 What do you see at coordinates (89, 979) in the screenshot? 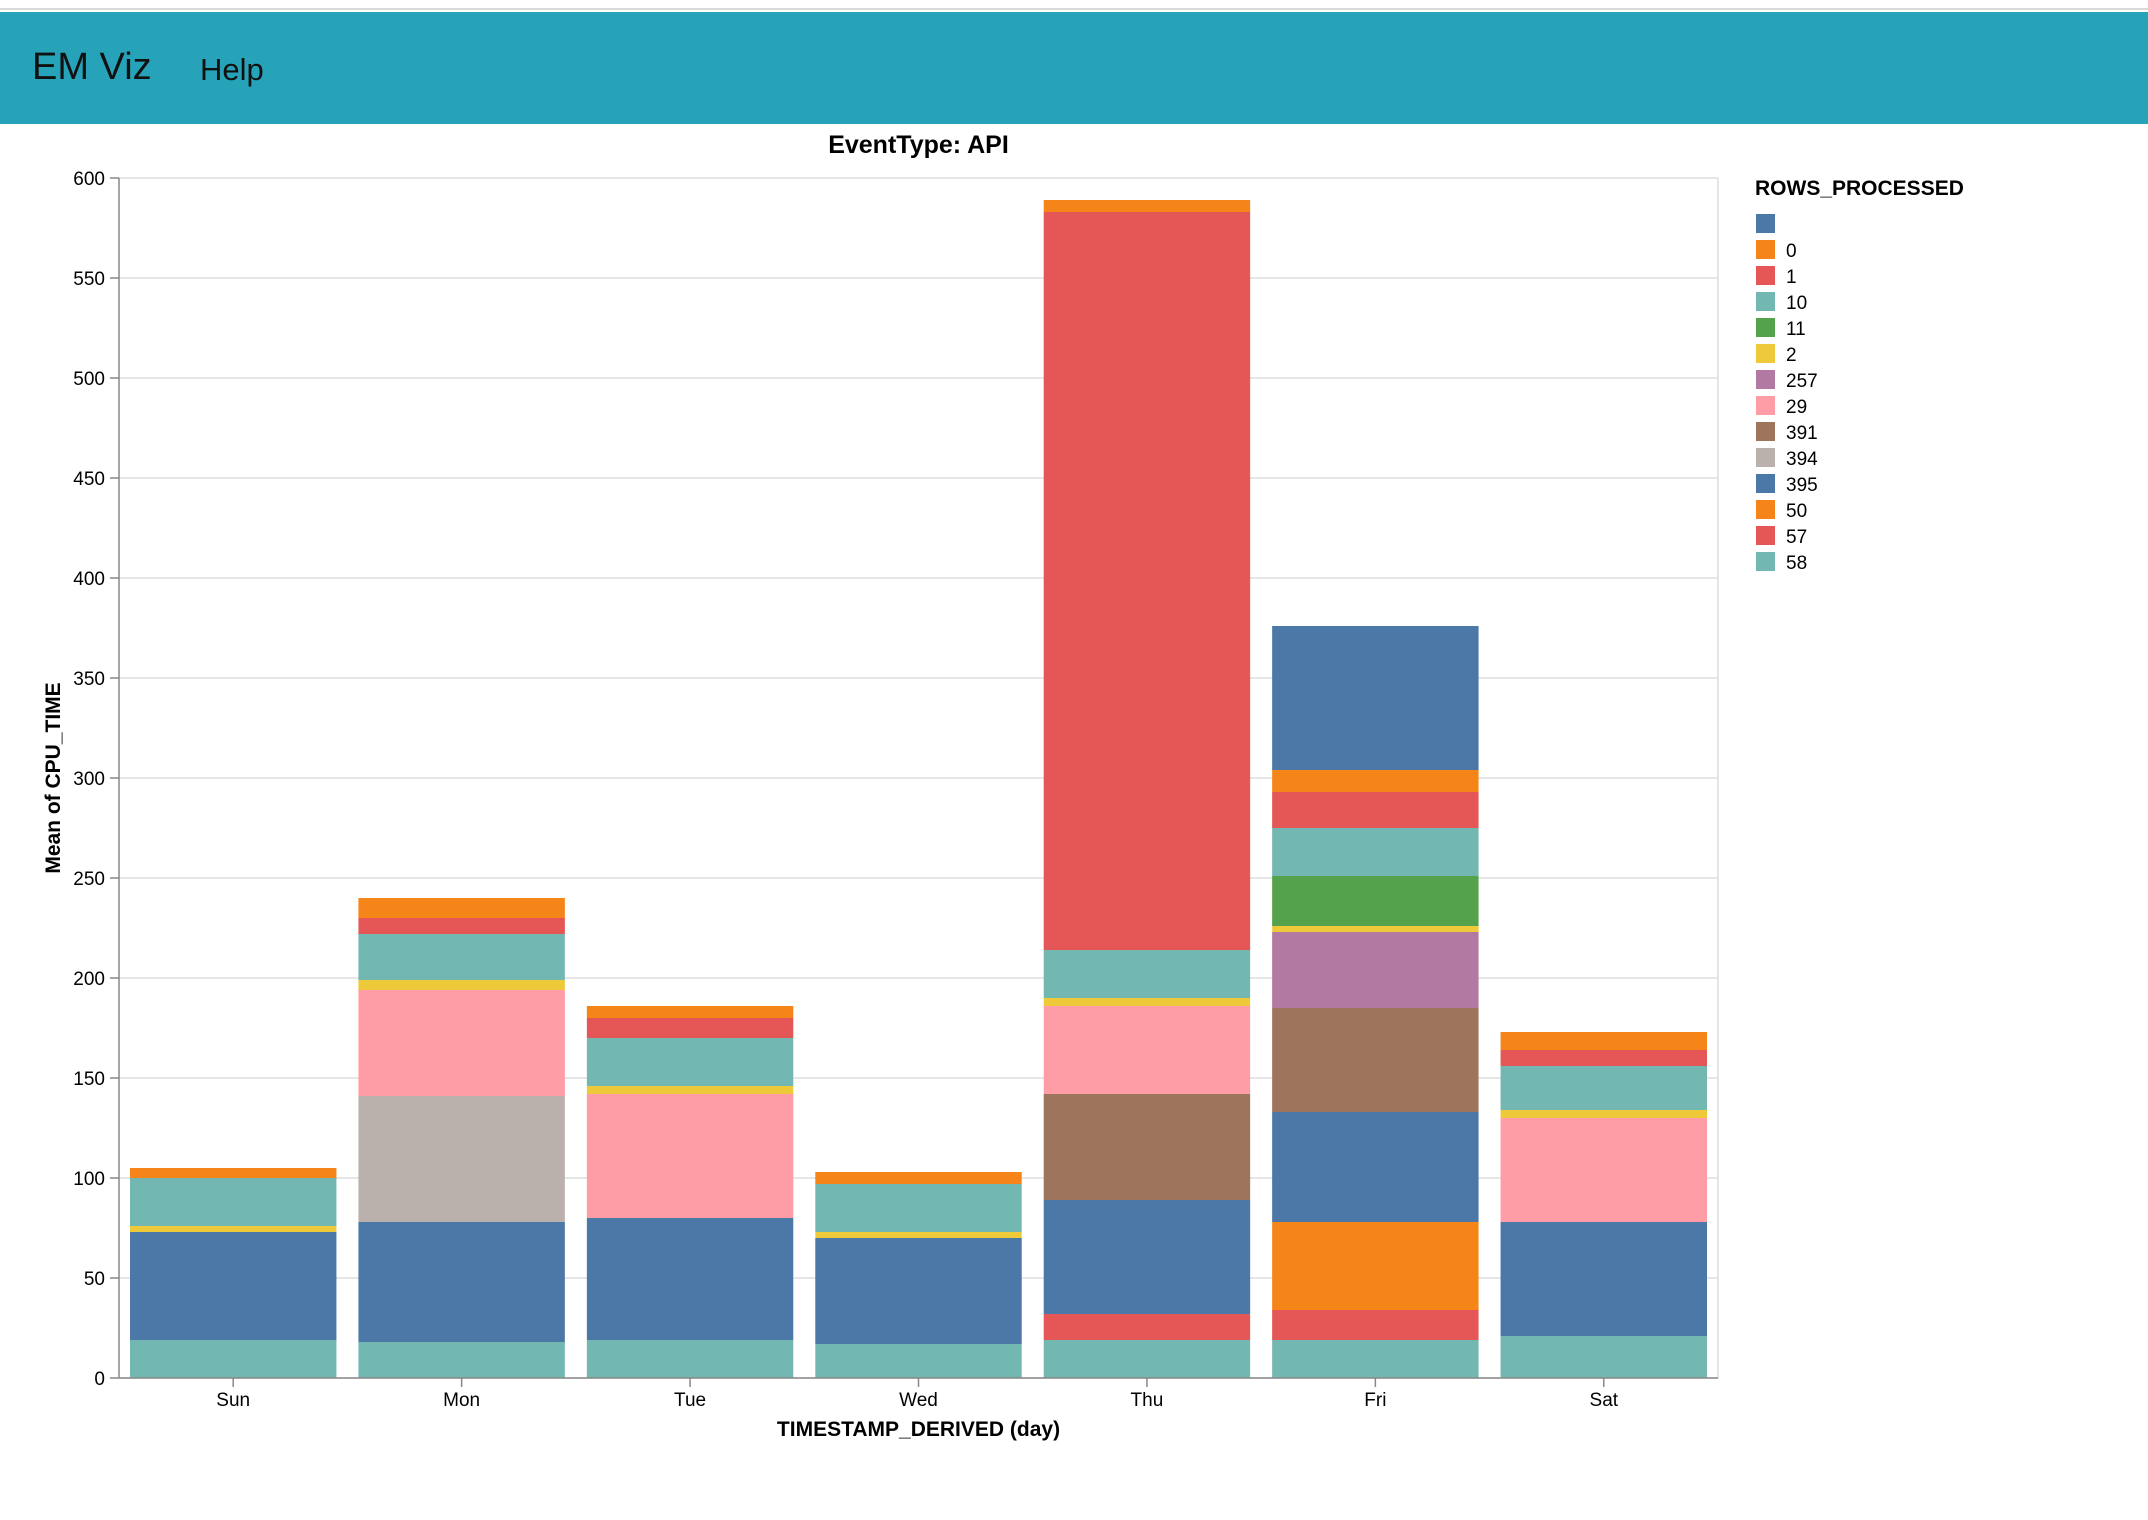
I see `y-tick-label: 200` at bounding box center [89, 979].